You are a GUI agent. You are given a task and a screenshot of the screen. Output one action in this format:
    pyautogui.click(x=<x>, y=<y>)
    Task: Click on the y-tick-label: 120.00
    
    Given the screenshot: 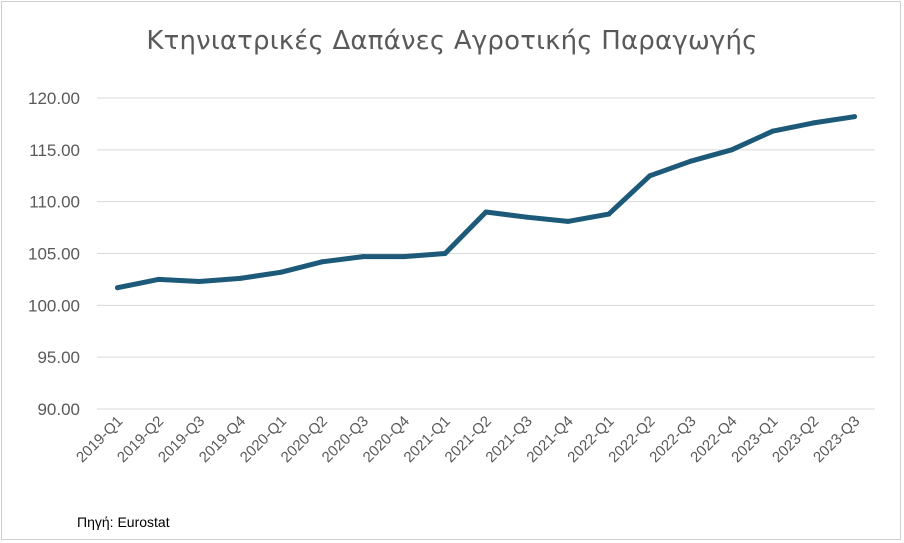 What is the action you would take?
    pyautogui.click(x=54, y=98)
    